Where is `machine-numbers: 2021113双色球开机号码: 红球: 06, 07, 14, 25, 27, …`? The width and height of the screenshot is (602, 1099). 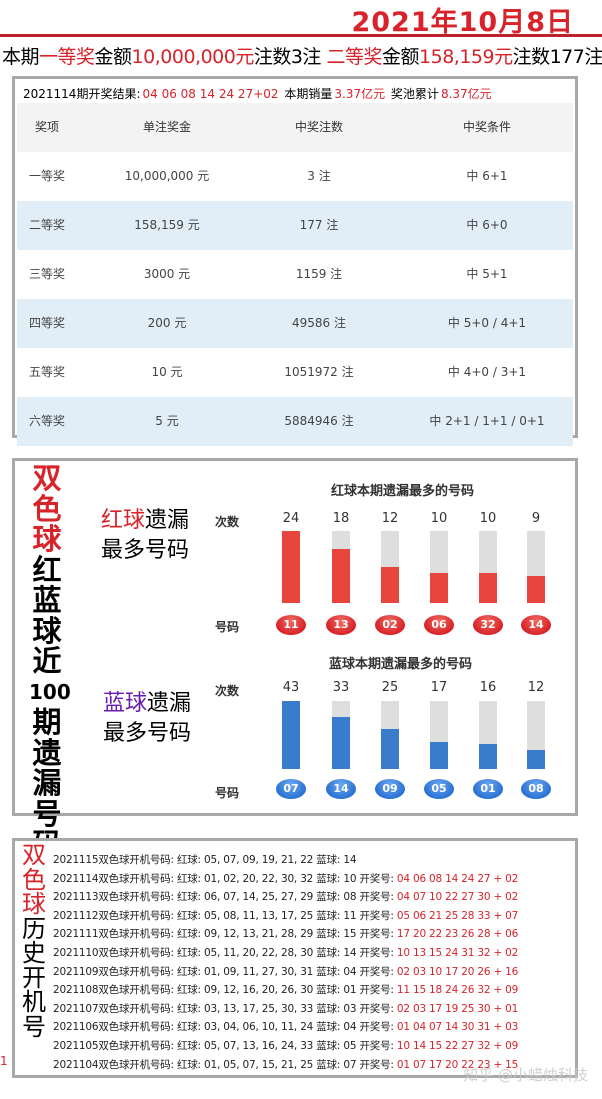
machine-numbers: 2021113双色球开机号码: 红球: 06, 07, 14, 25, 27, … is located at coordinates (205, 897).